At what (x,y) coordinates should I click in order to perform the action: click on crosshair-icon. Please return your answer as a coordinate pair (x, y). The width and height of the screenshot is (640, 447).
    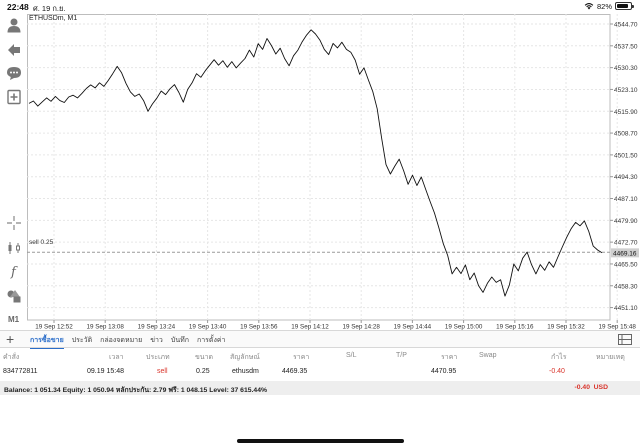
    Looking at the image, I should click on (13, 222).